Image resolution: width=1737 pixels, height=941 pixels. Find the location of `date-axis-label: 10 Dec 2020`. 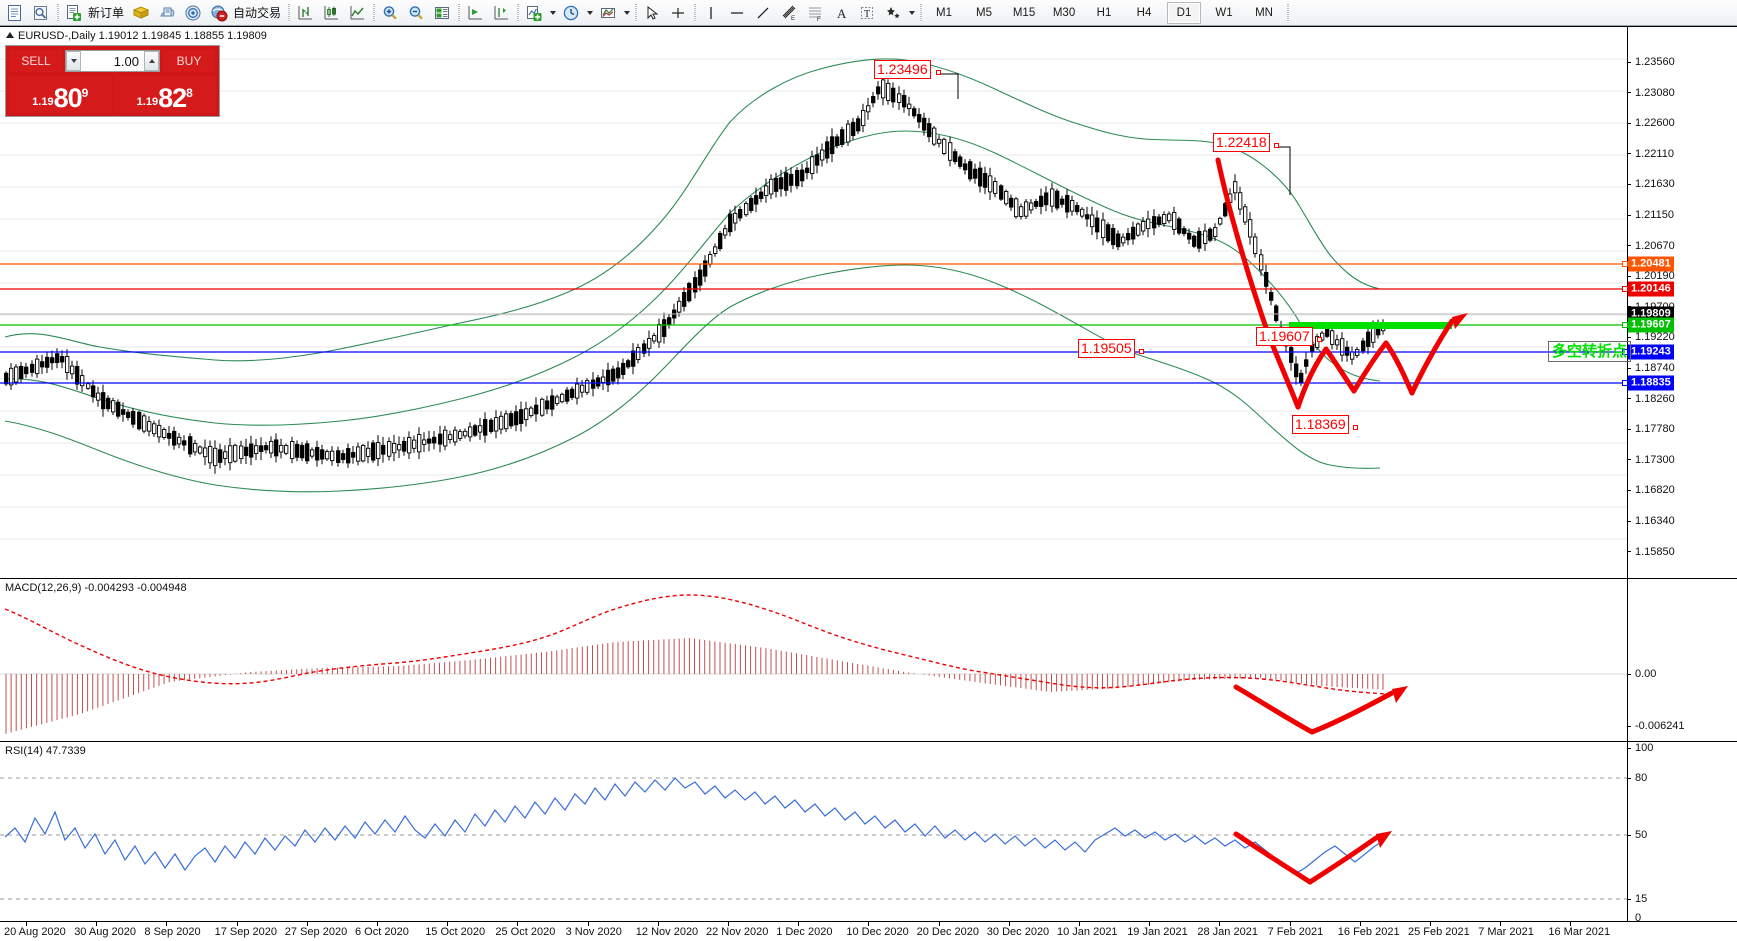

date-axis-label: 10 Dec 2020 is located at coordinates (877, 932).